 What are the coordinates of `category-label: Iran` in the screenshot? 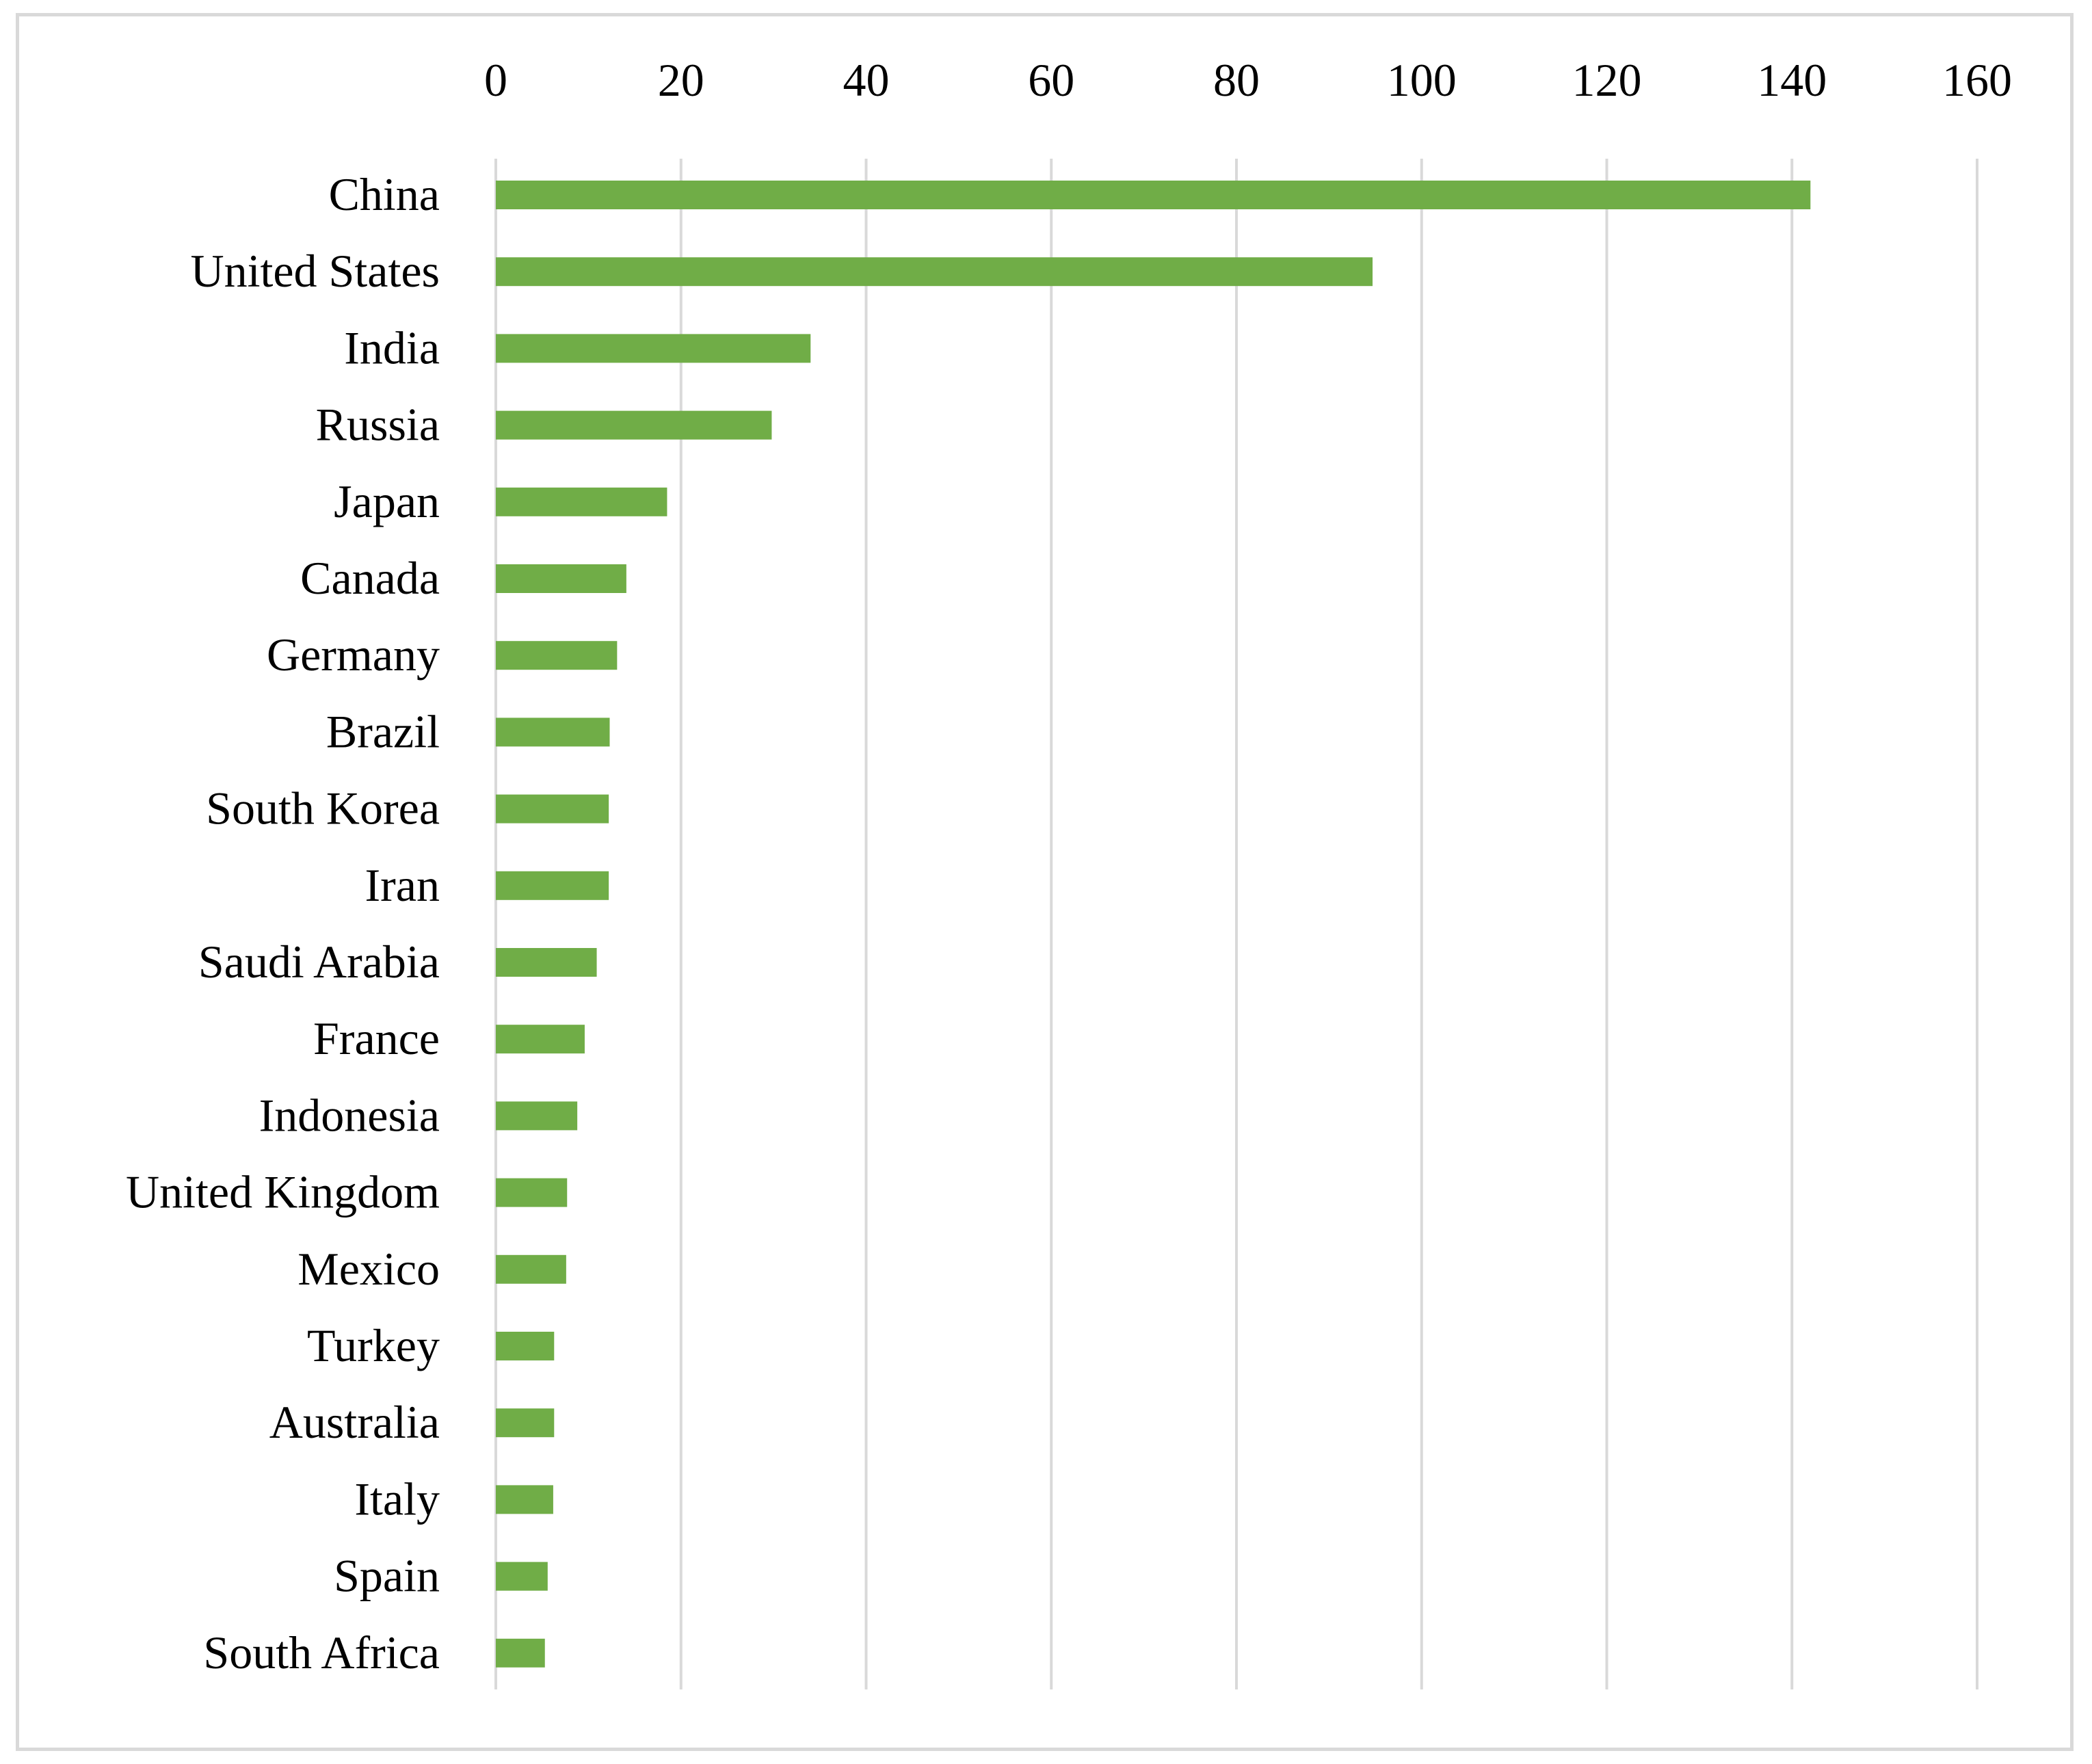 It's located at (402, 885).